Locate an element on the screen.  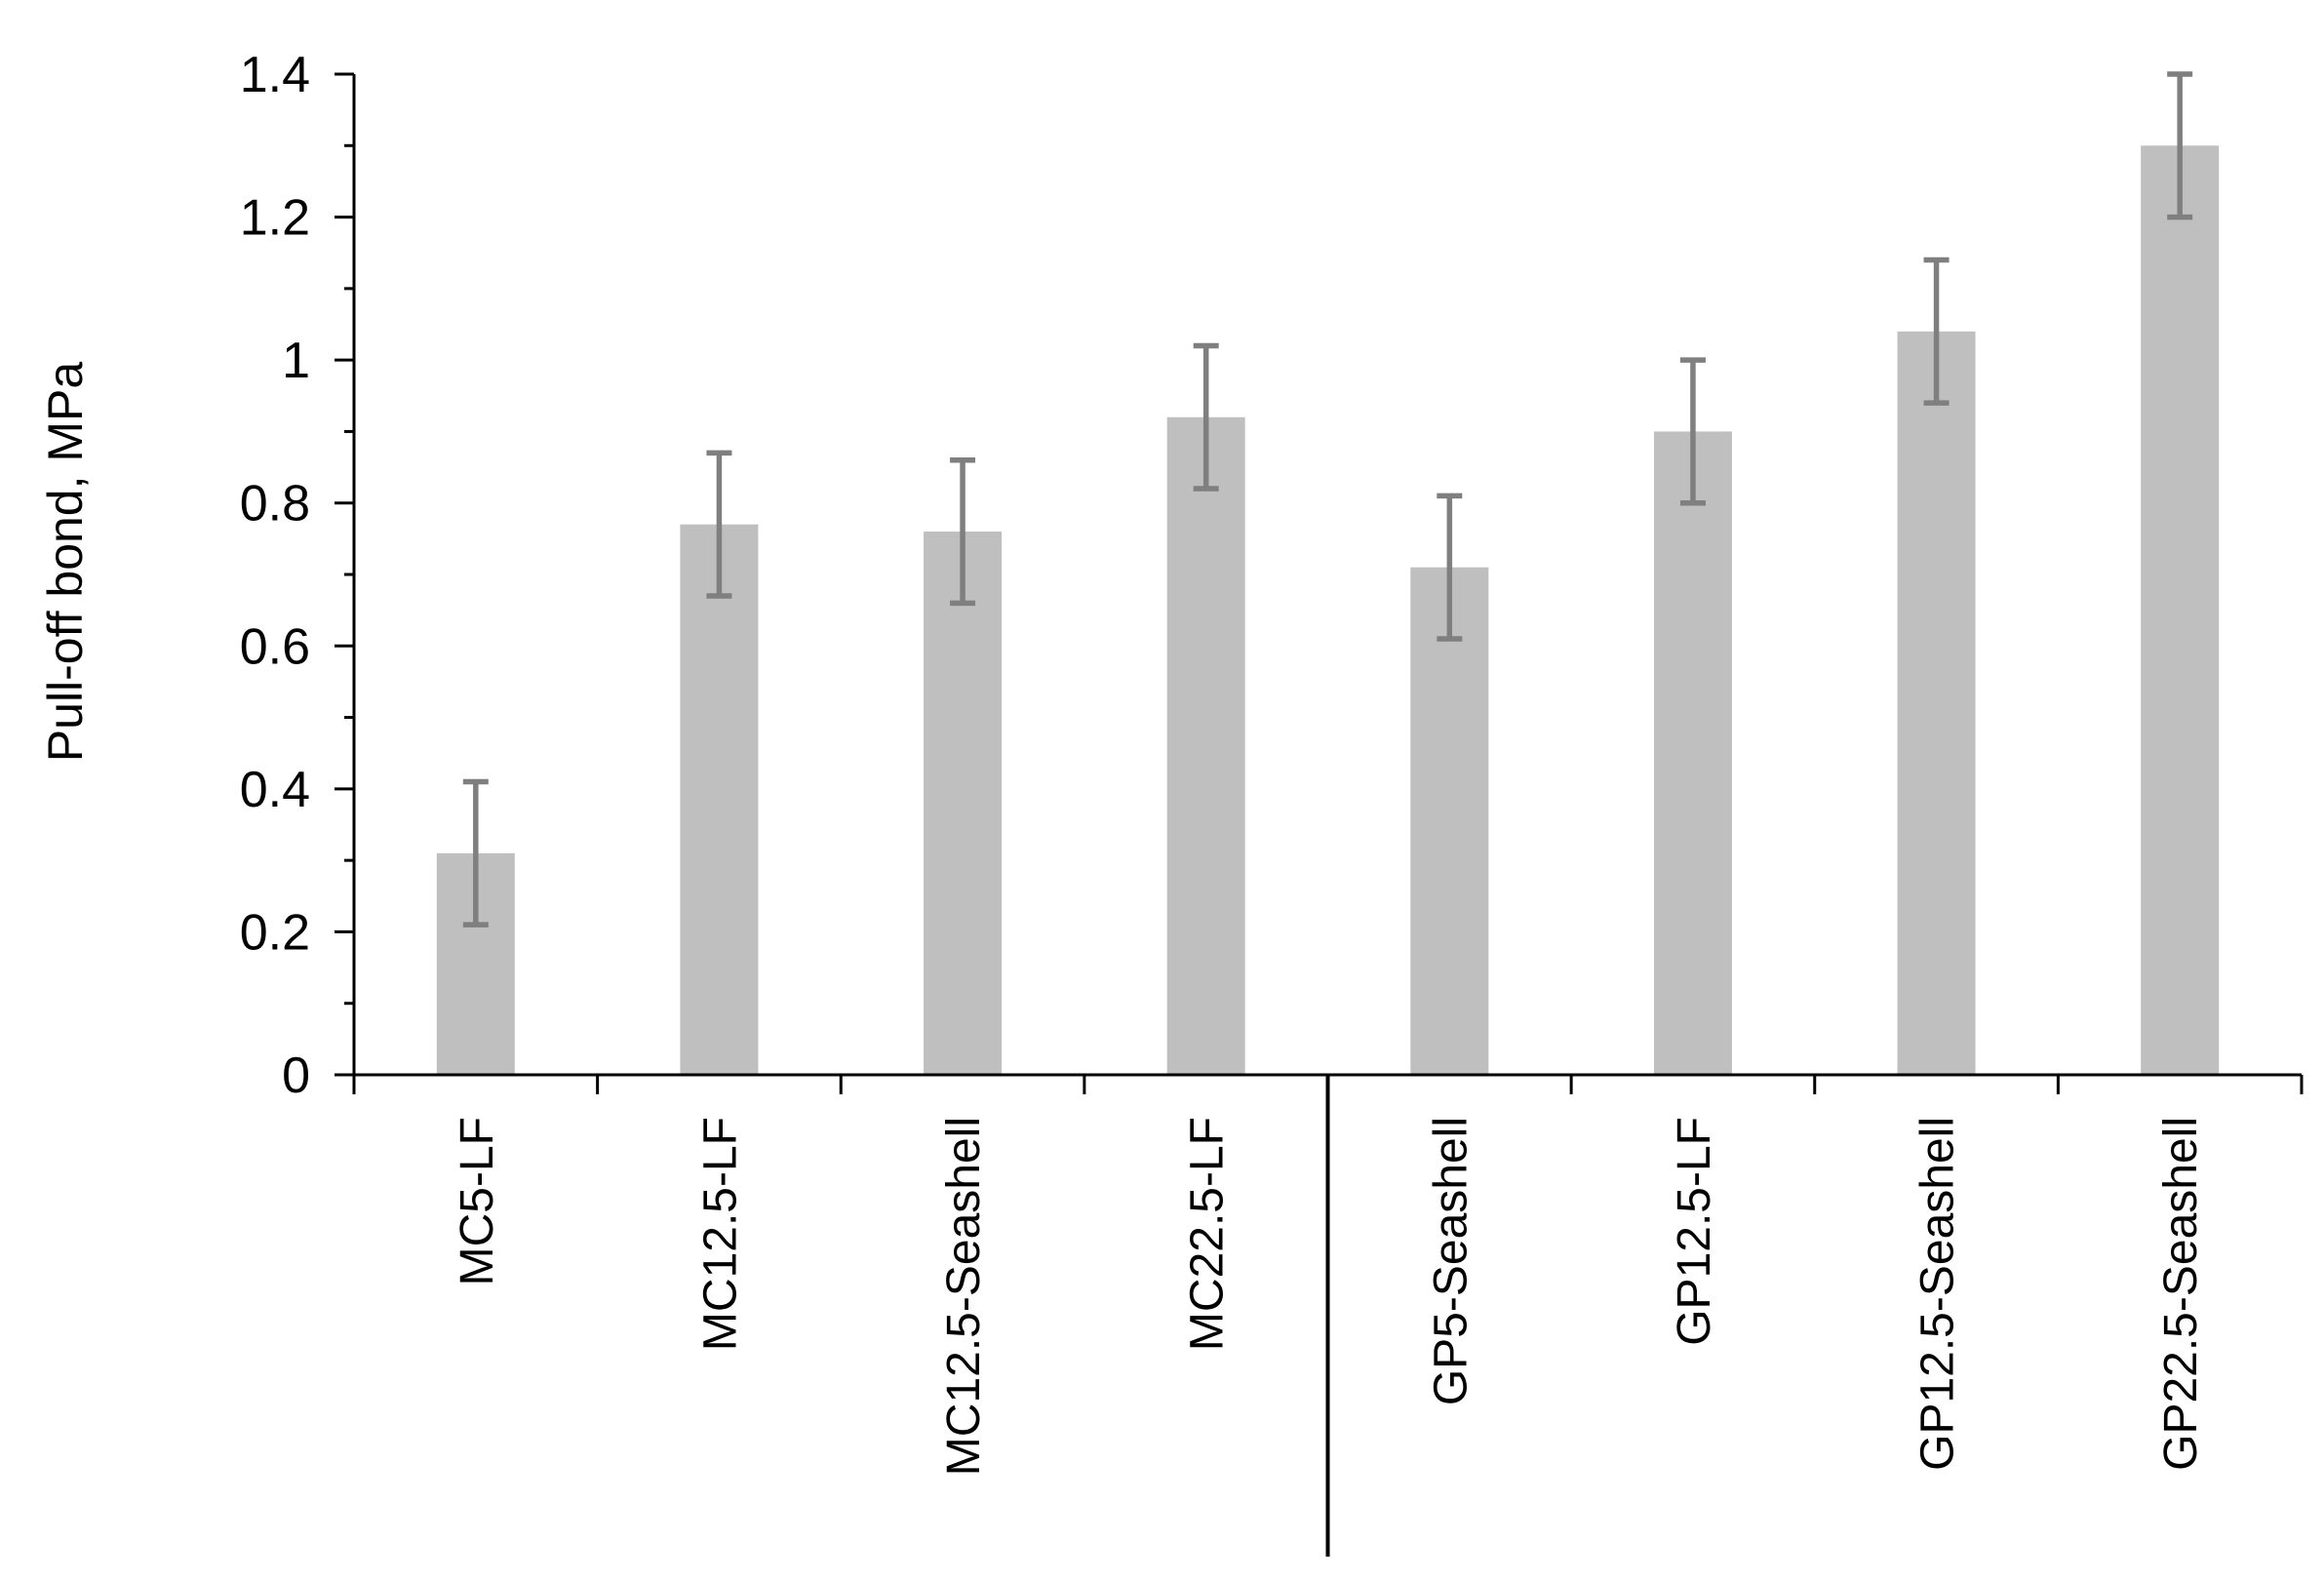
y-tick-label: 0.4 is located at coordinates (275, 790).